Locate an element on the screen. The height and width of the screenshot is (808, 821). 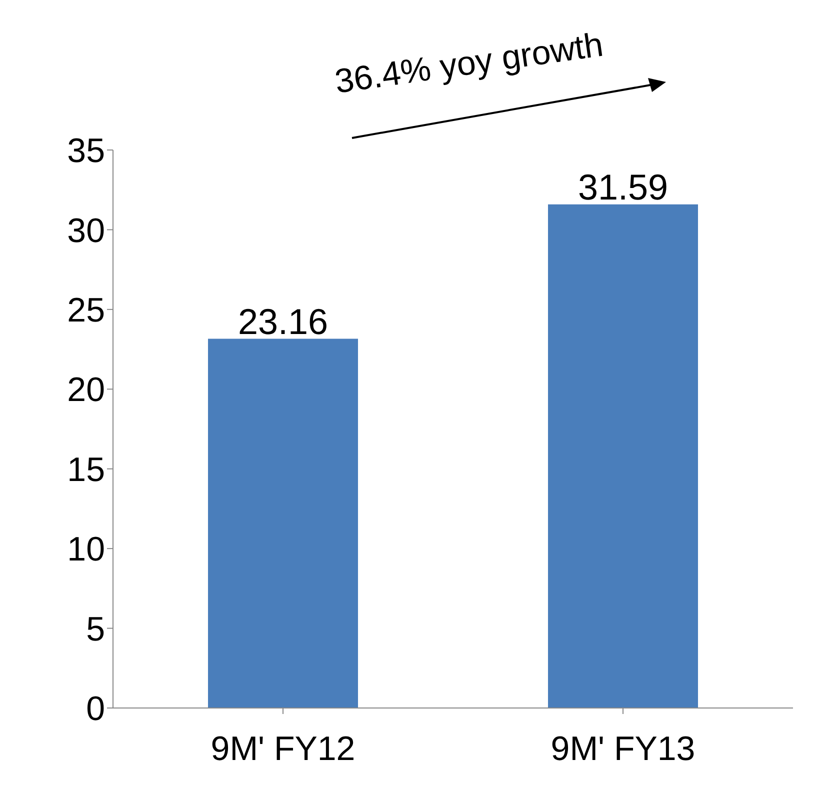
y-tick-label: 25 is located at coordinates (86, 311).